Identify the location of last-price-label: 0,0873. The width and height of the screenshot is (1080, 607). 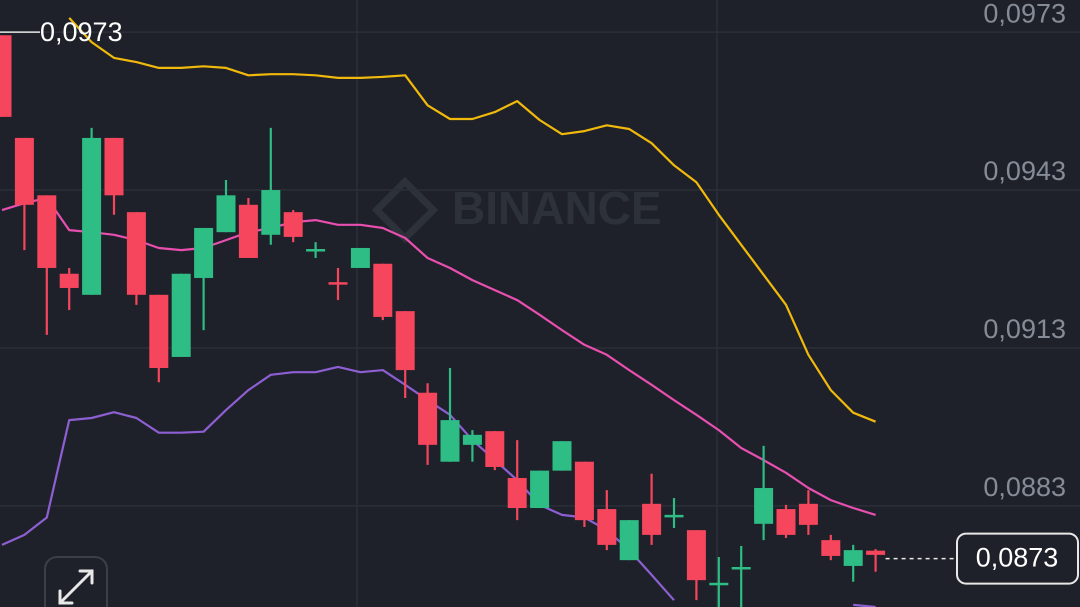
(1017, 558).